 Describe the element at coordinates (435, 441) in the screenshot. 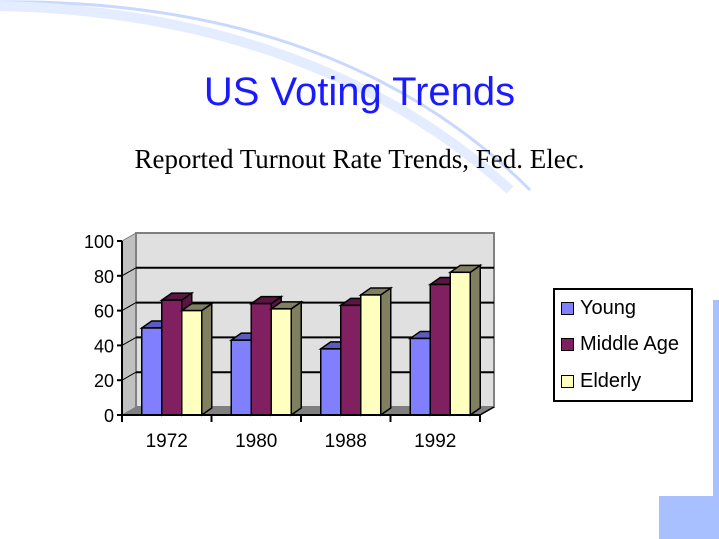

I see `x-tick-label: 1992` at that location.